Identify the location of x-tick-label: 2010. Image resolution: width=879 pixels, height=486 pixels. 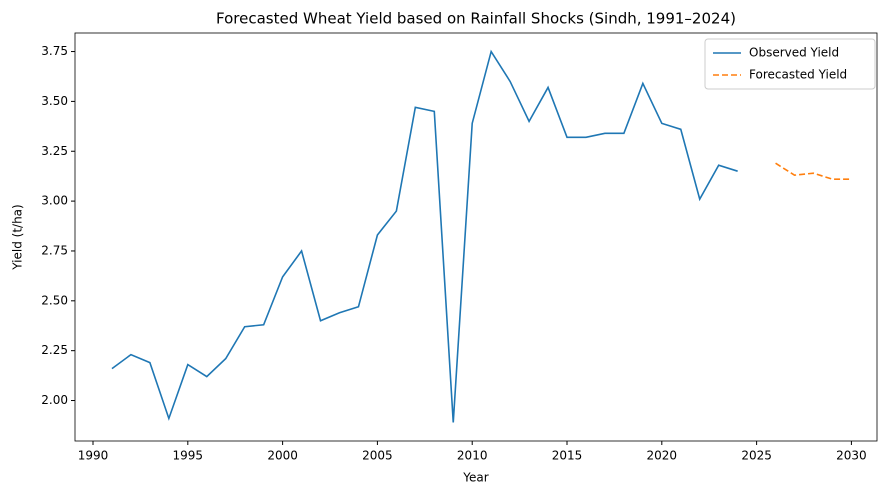
(472, 456).